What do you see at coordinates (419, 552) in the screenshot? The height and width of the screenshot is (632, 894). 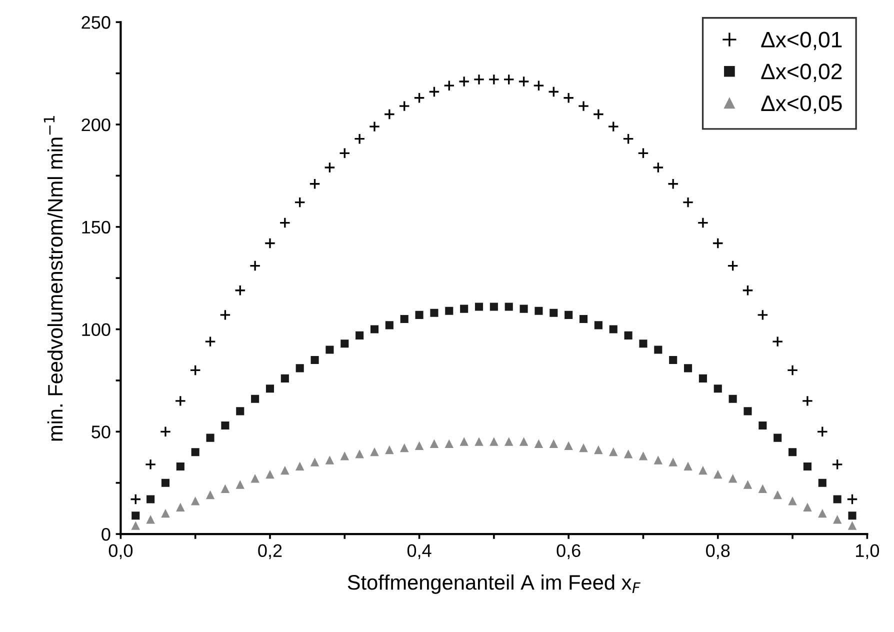 I see `x-tick-label: 0,4` at bounding box center [419, 552].